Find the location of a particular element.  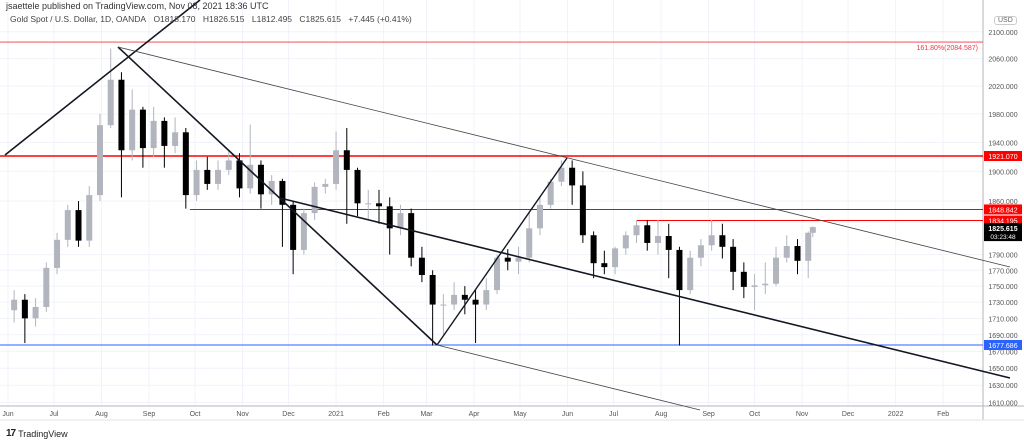

time-tick-label: Oct is located at coordinates (754, 414).